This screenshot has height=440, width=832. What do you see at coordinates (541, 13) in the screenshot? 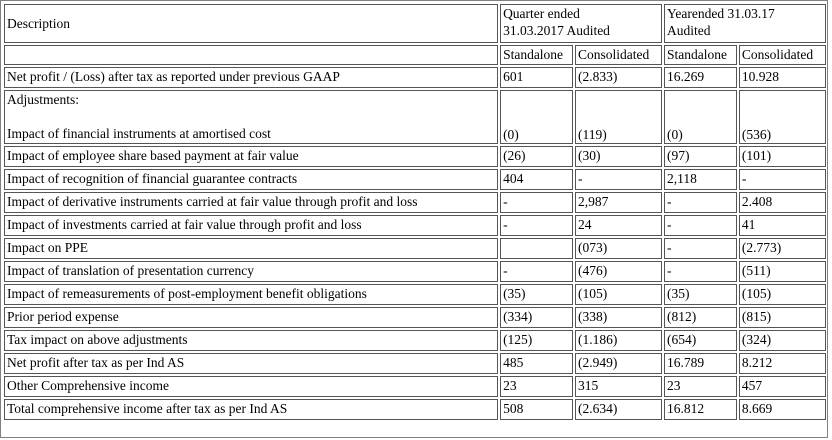
I see `quarter-header-line1: Quarter ended` at bounding box center [541, 13].